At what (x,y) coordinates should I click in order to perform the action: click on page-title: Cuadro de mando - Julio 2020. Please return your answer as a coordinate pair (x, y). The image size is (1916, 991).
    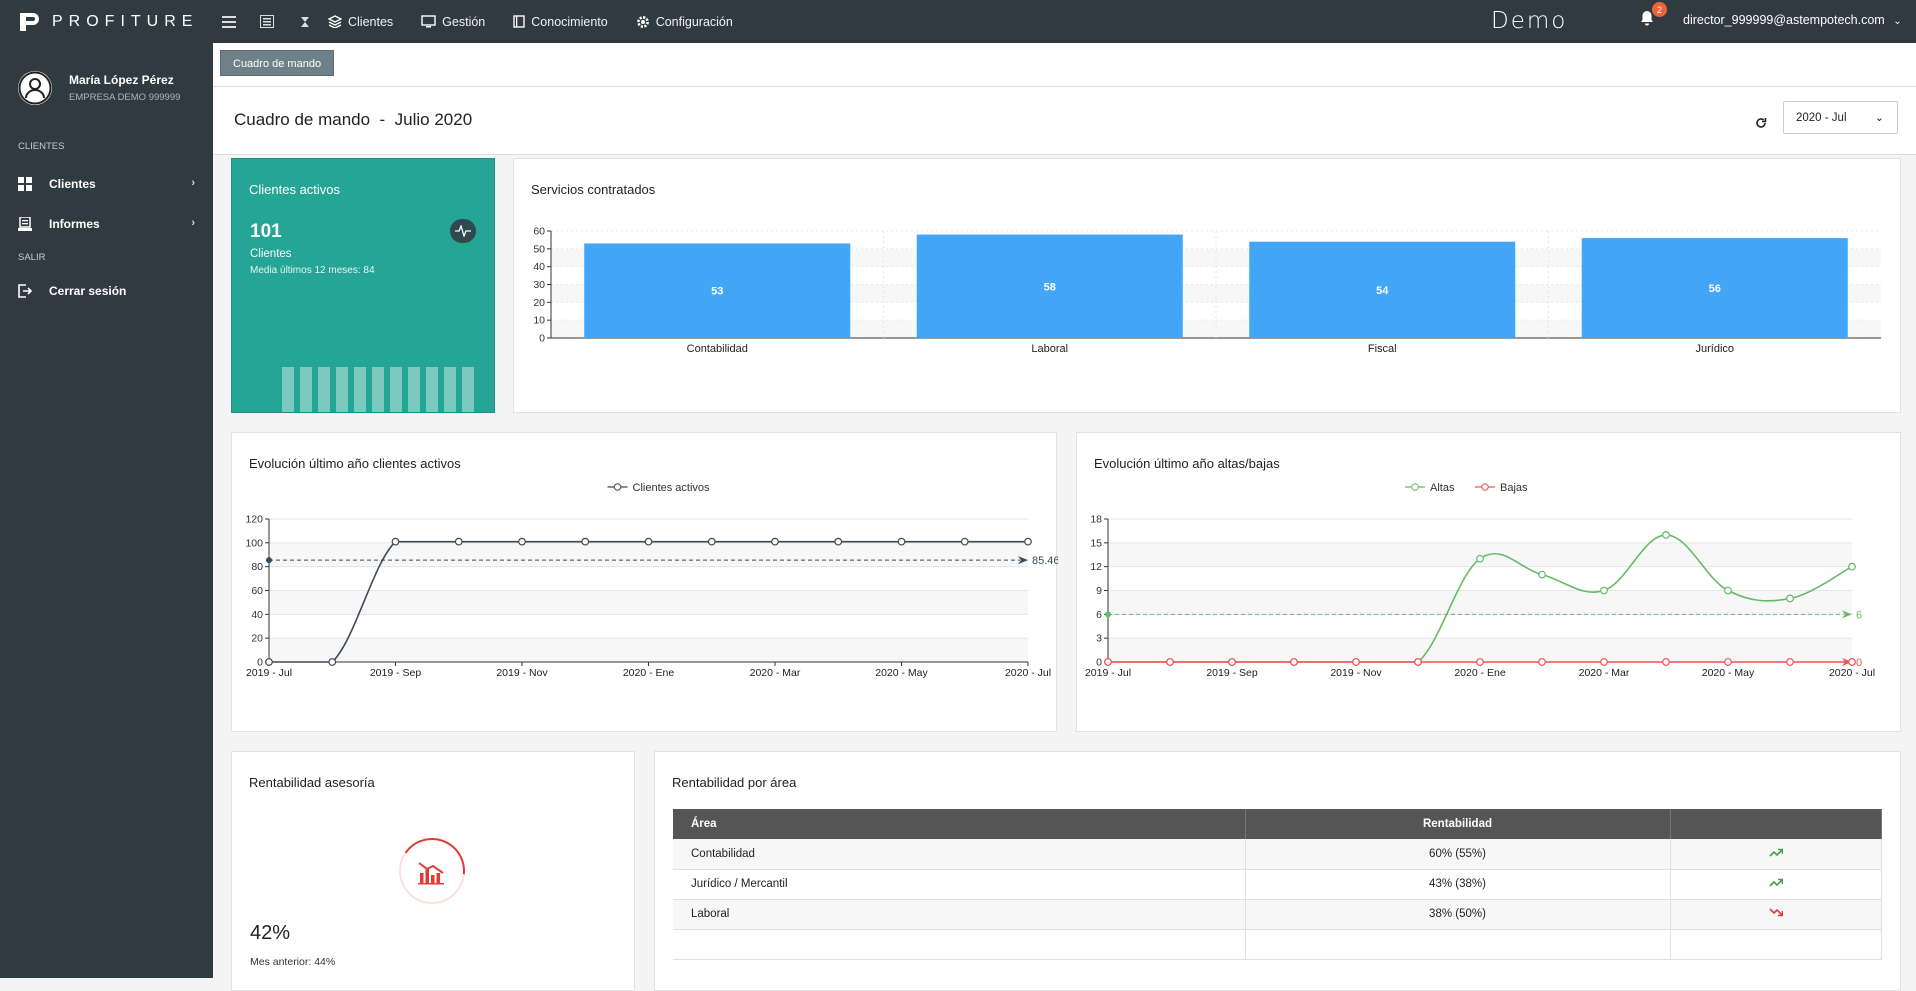
    Looking at the image, I should click on (353, 119).